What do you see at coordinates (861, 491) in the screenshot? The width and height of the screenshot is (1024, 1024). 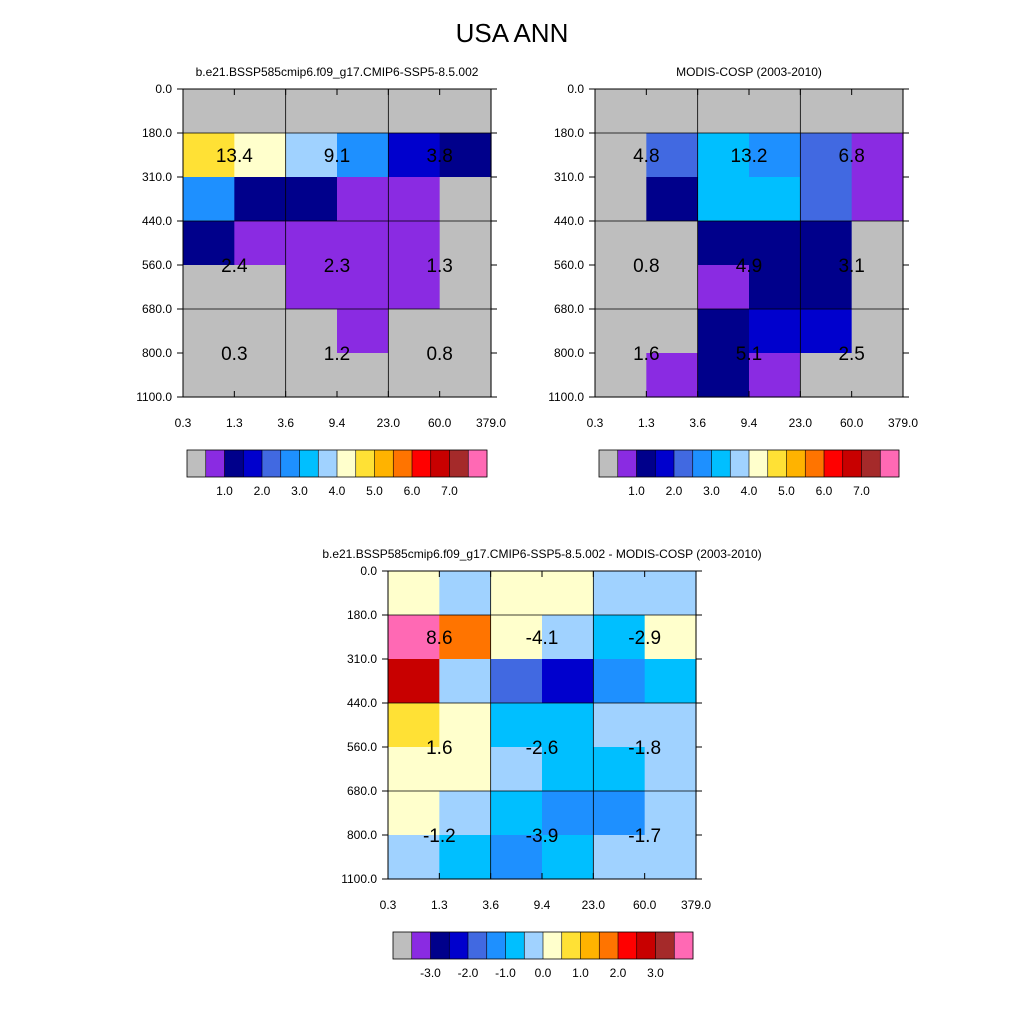 I see `colorbar-label: 7.0` at bounding box center [861, 491].